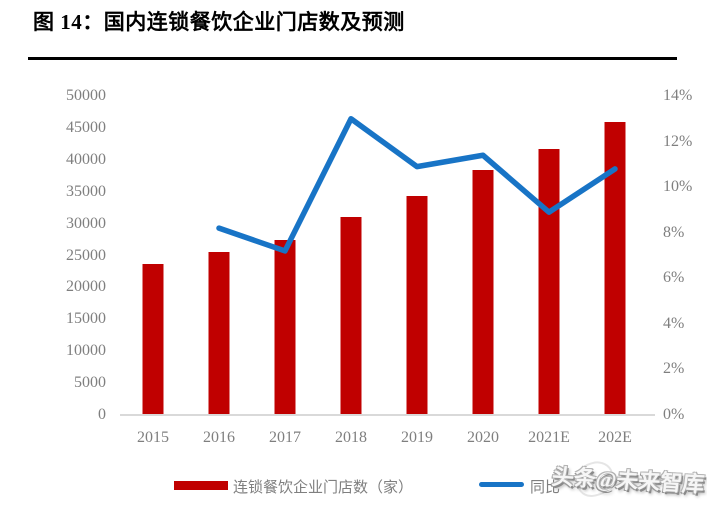 The height and width of the screenshot is (512, 707). I want to click on x-label-2020: 2020, so click(483, 437).